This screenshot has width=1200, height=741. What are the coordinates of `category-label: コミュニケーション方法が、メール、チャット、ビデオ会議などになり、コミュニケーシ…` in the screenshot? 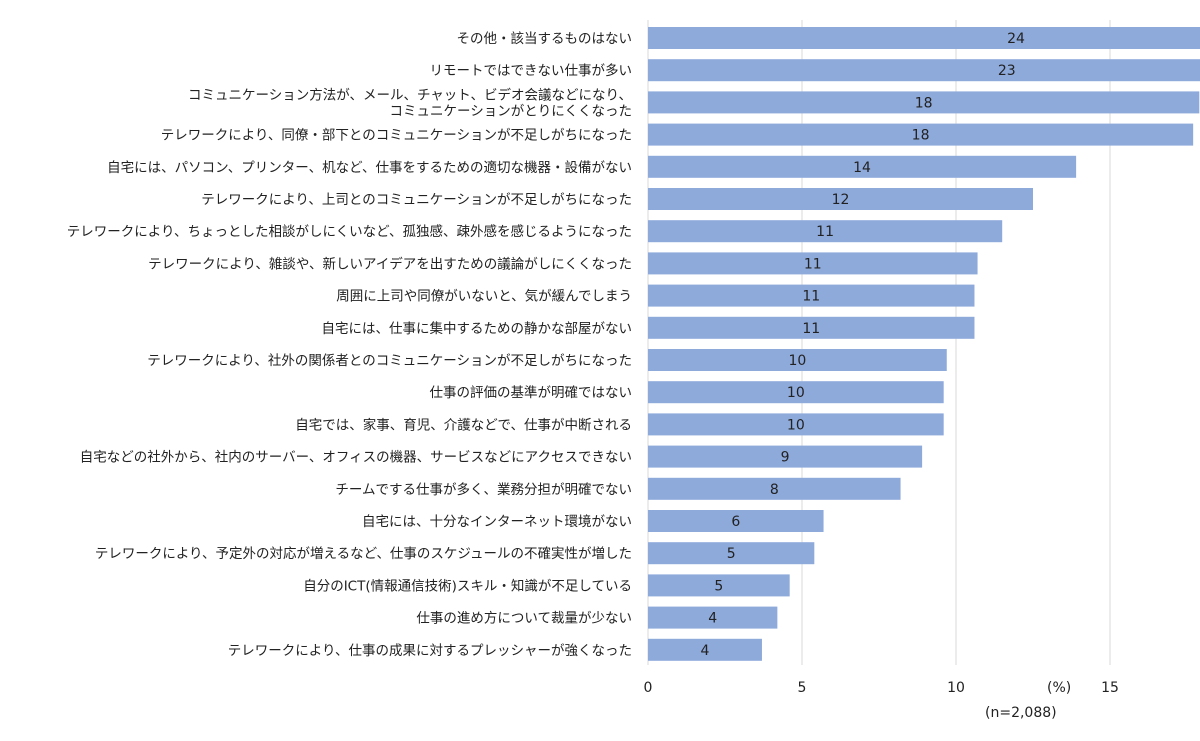 It's located at (410, 102).